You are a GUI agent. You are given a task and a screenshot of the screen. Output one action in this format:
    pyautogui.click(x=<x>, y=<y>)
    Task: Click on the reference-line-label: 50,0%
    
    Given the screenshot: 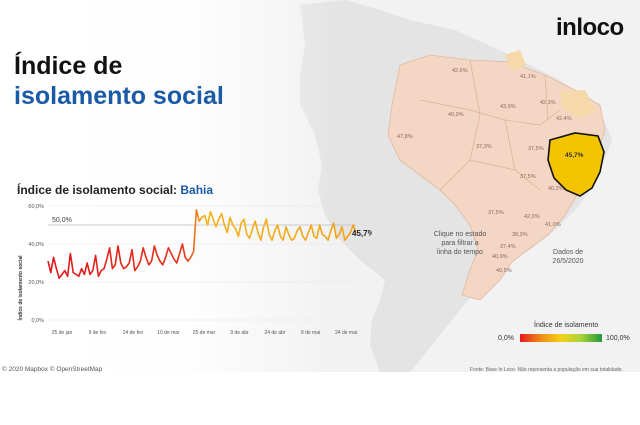 What is the action you would take?
    pyautogui.click(x=62, y=220)
    